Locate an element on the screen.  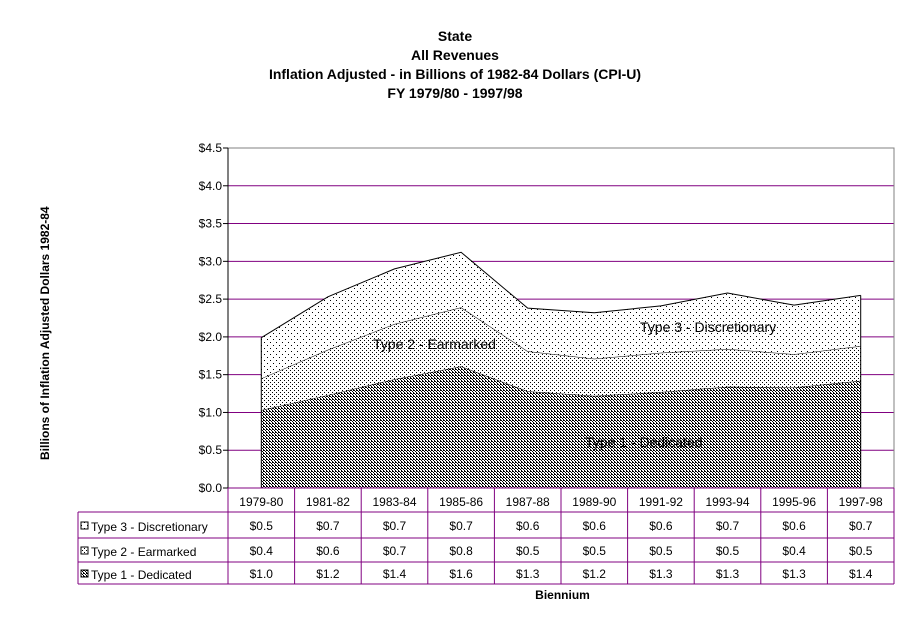
legend-label: Type 3 - Discretionary is located at coordinates (149, 527).